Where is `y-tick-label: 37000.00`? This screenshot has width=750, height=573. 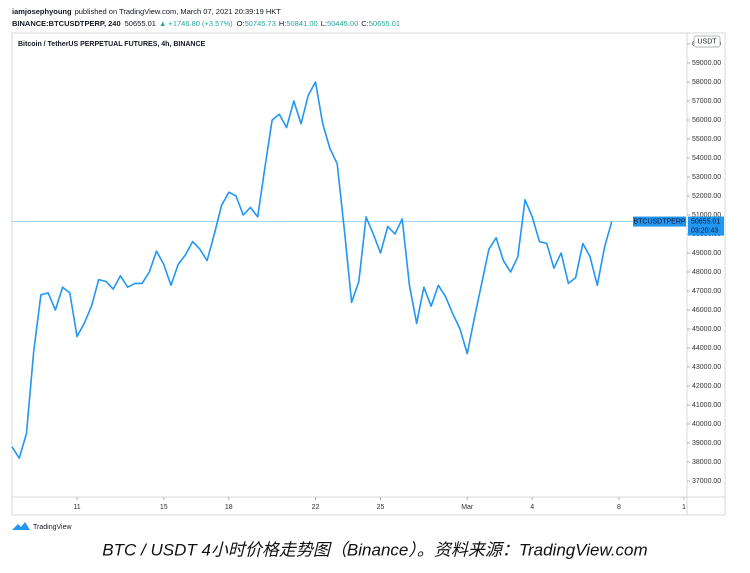
y-tick-label: 37000.00 is located at coordinates (706, 481).